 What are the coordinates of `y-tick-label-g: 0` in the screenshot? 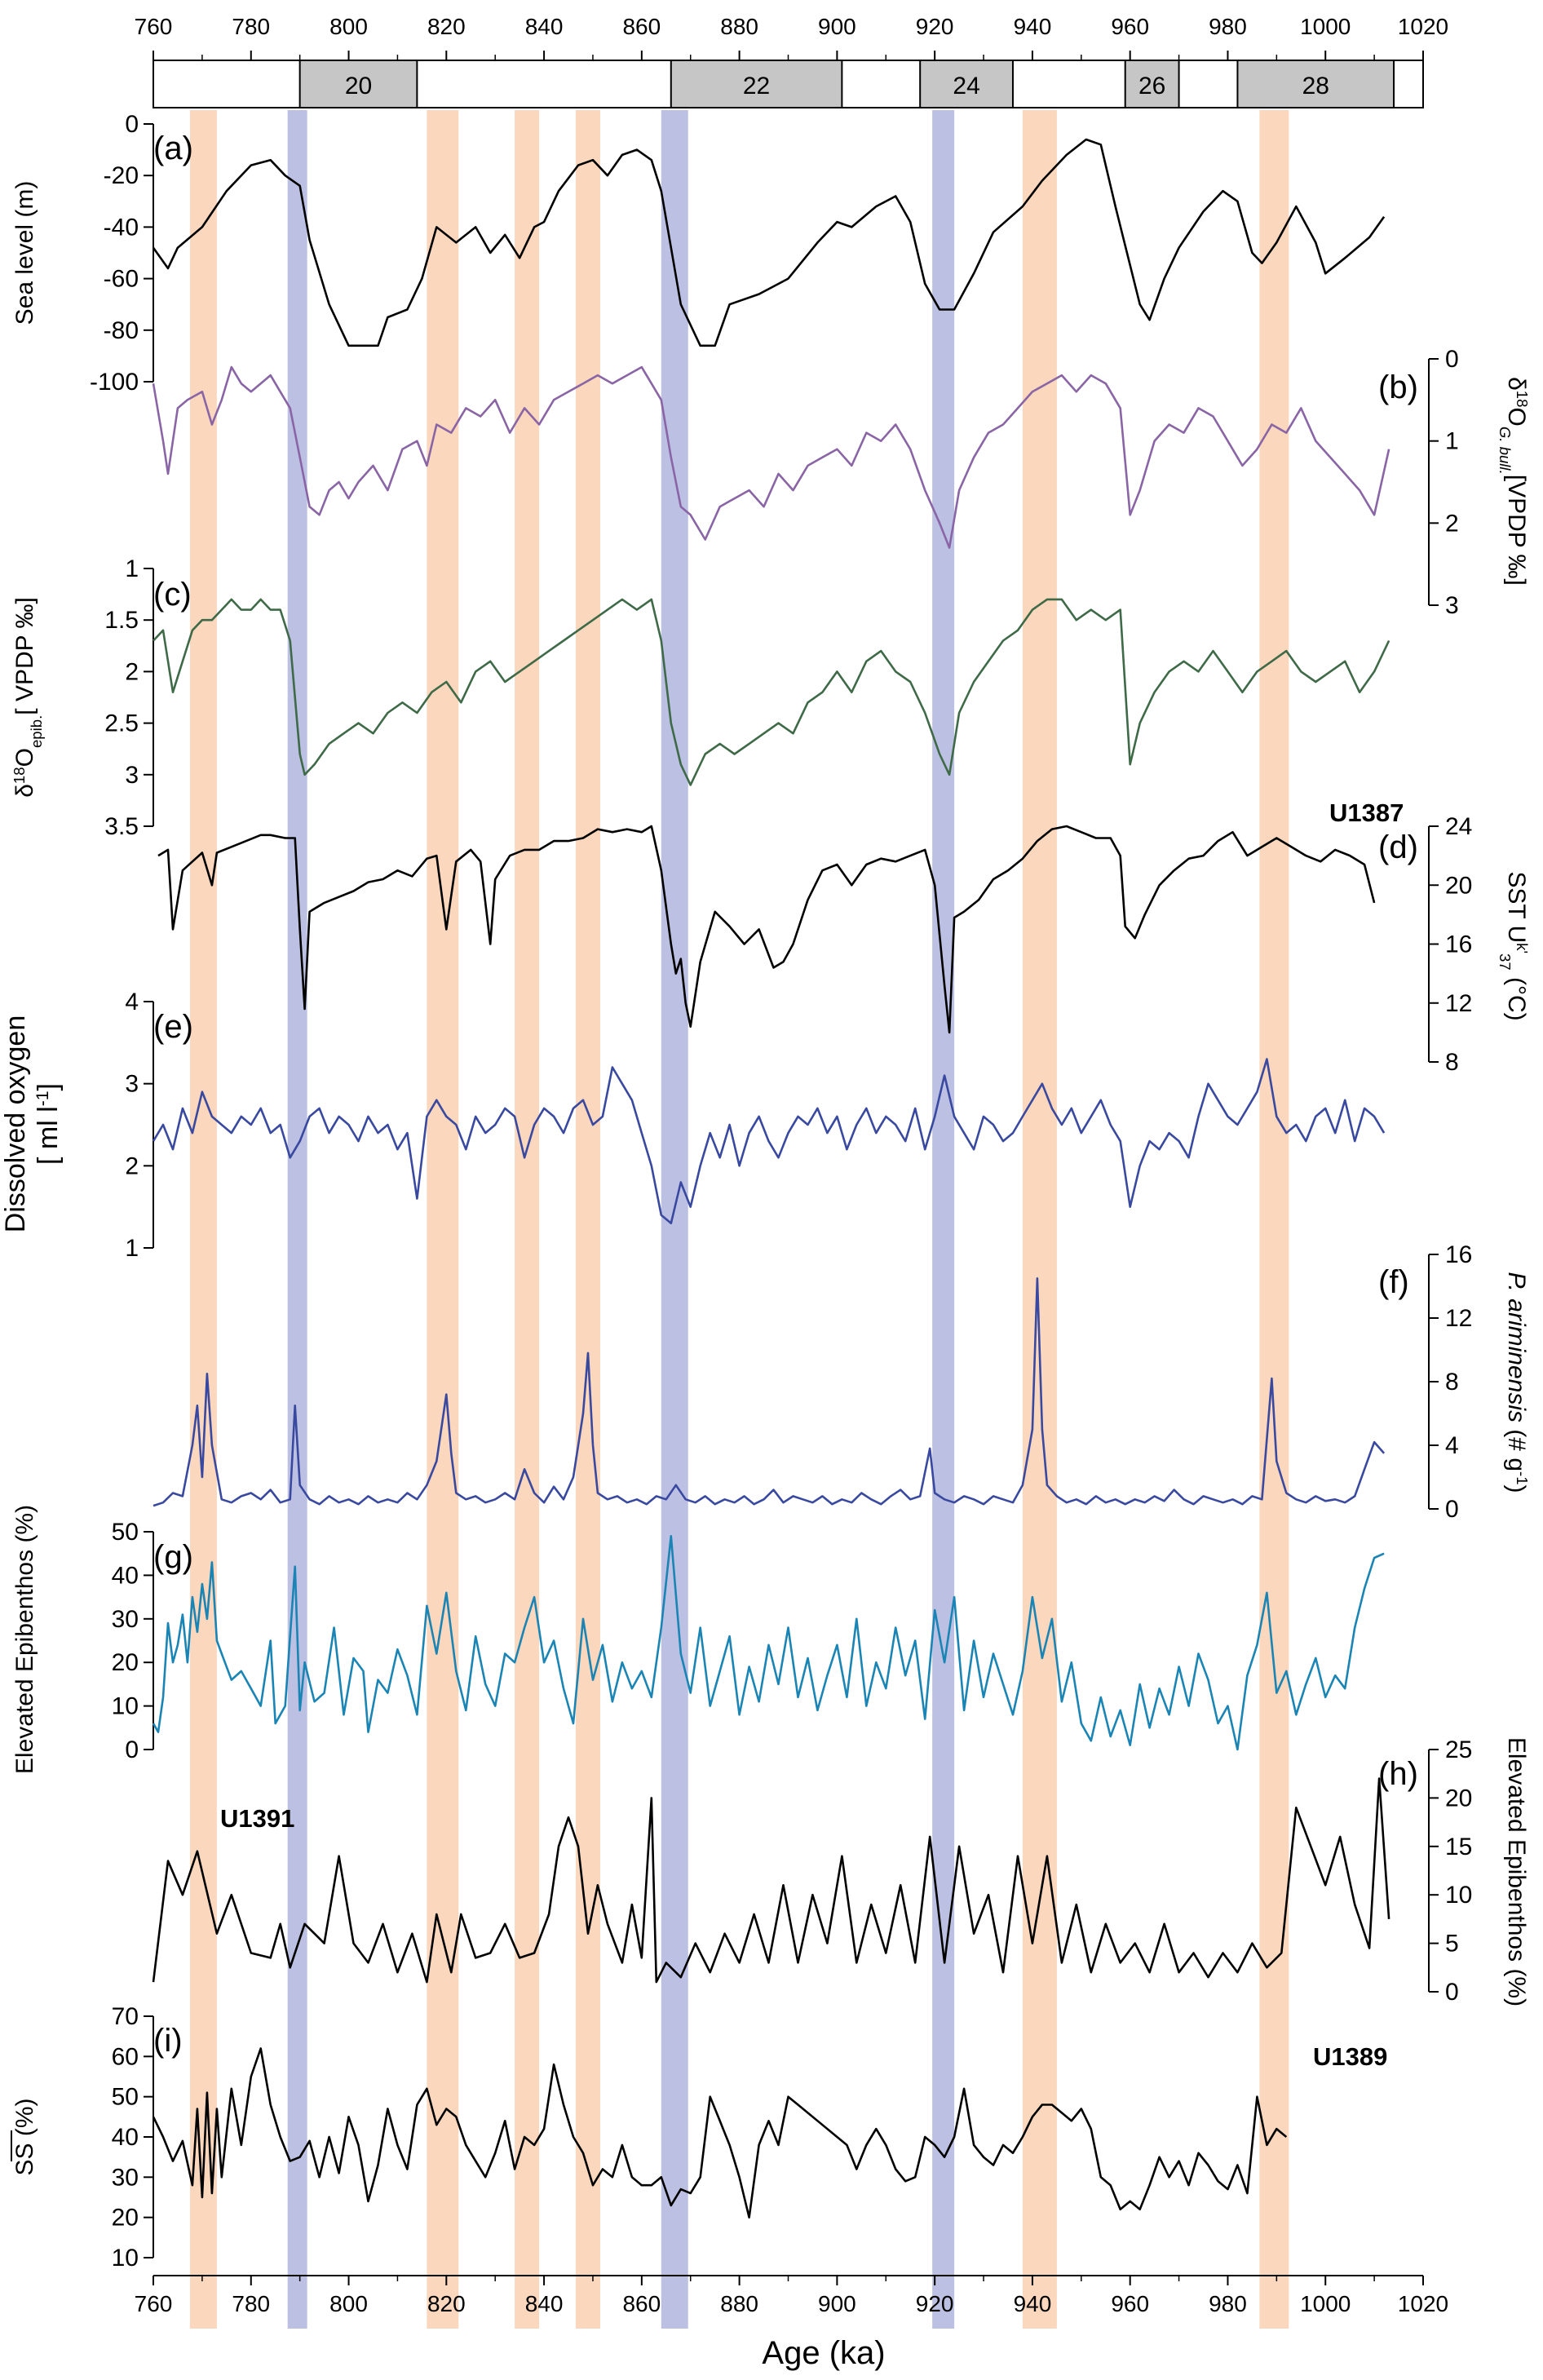 It's located at (132, 1750).